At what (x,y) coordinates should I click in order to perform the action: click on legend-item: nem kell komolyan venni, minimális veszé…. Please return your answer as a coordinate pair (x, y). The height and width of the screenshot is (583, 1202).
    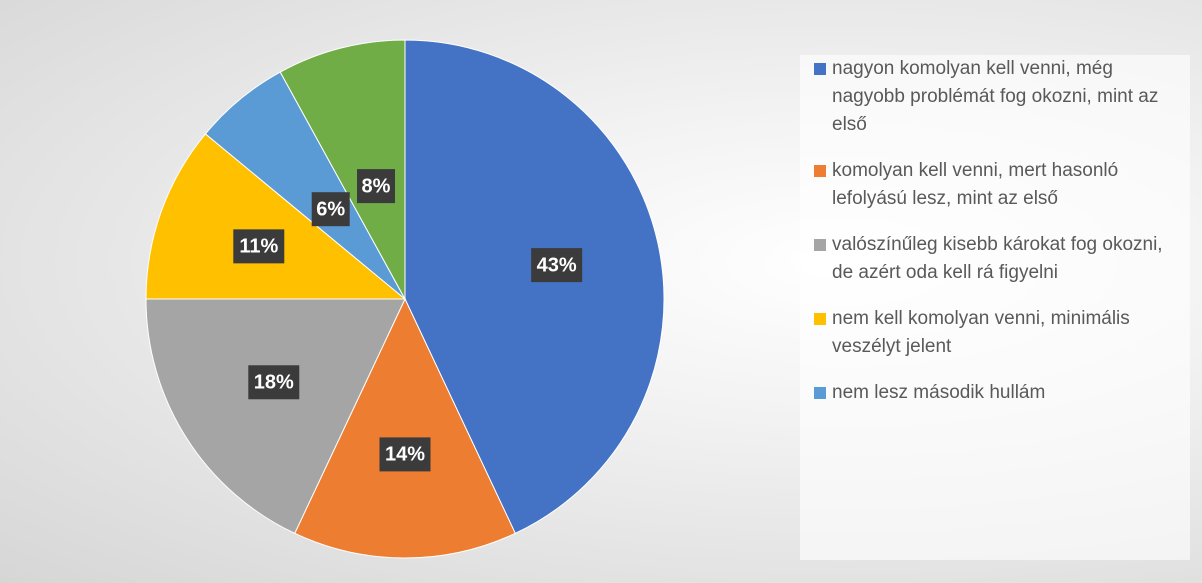
    Looking at the image, I should click on (999, 333).